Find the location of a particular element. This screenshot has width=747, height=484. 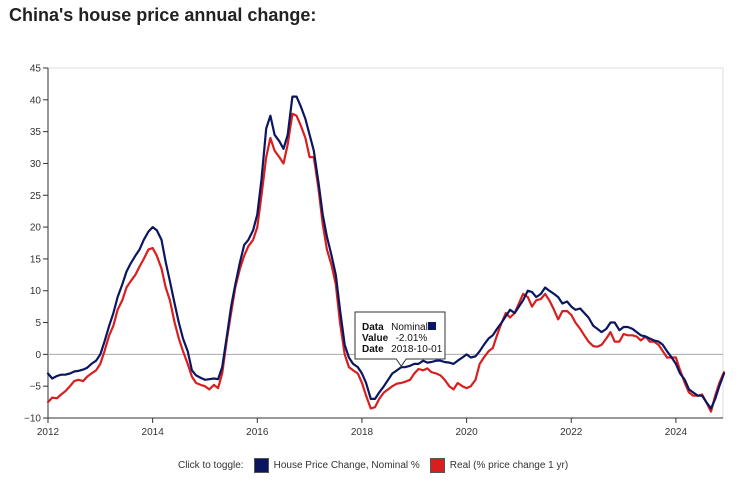

y-tick-label: 40 is located at coordinates (36, 100).